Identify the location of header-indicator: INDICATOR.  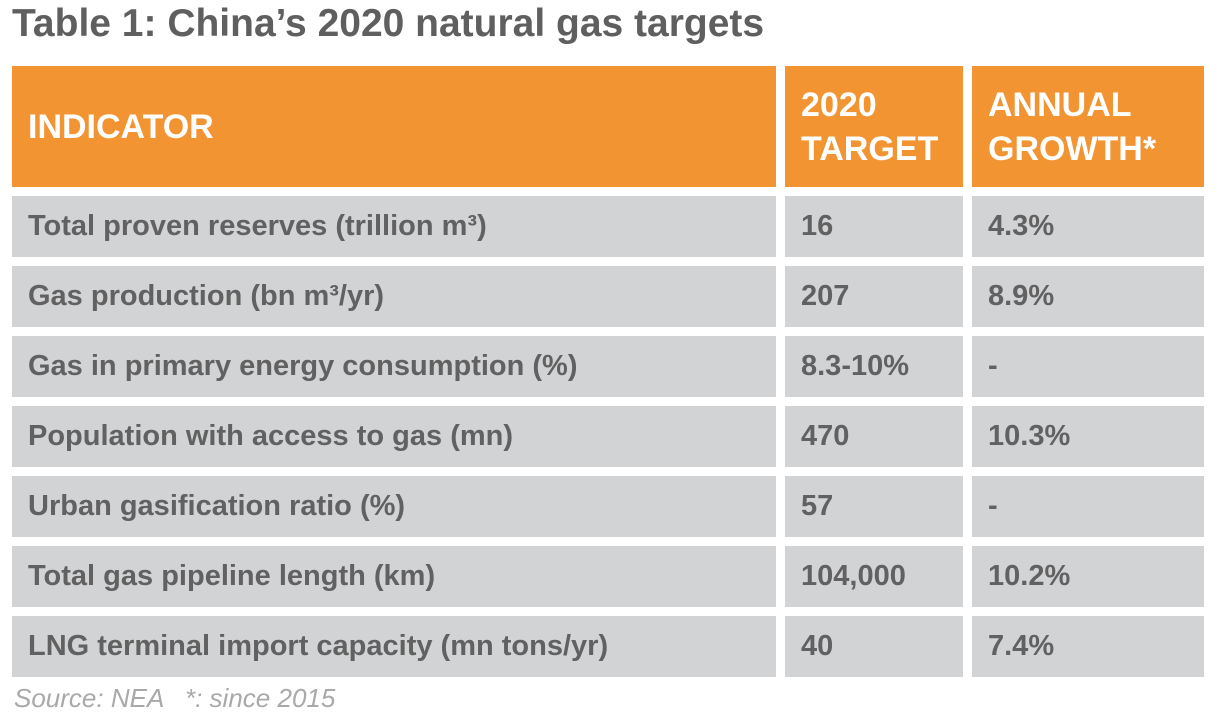
(394, 126).